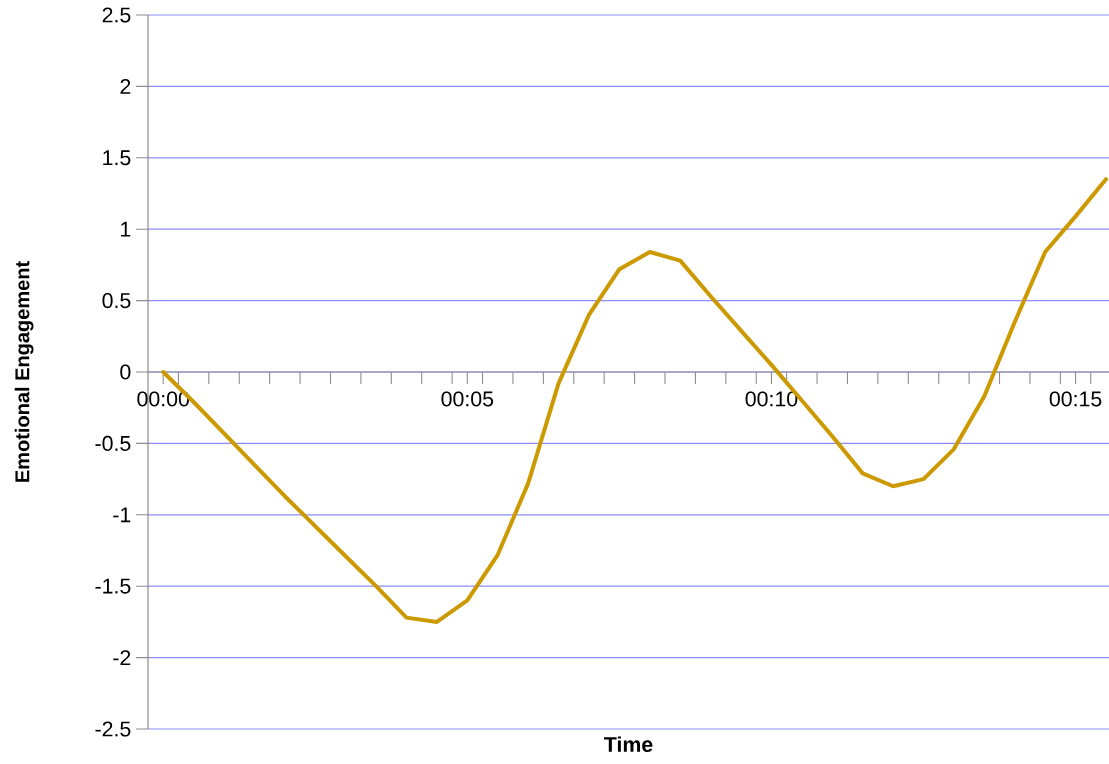 This screenshot has height=764, width=1109. Describe the element at coordinates (24, 371) in the screenshot. I see `y-axis-title: Emotional Engagement` at that location.